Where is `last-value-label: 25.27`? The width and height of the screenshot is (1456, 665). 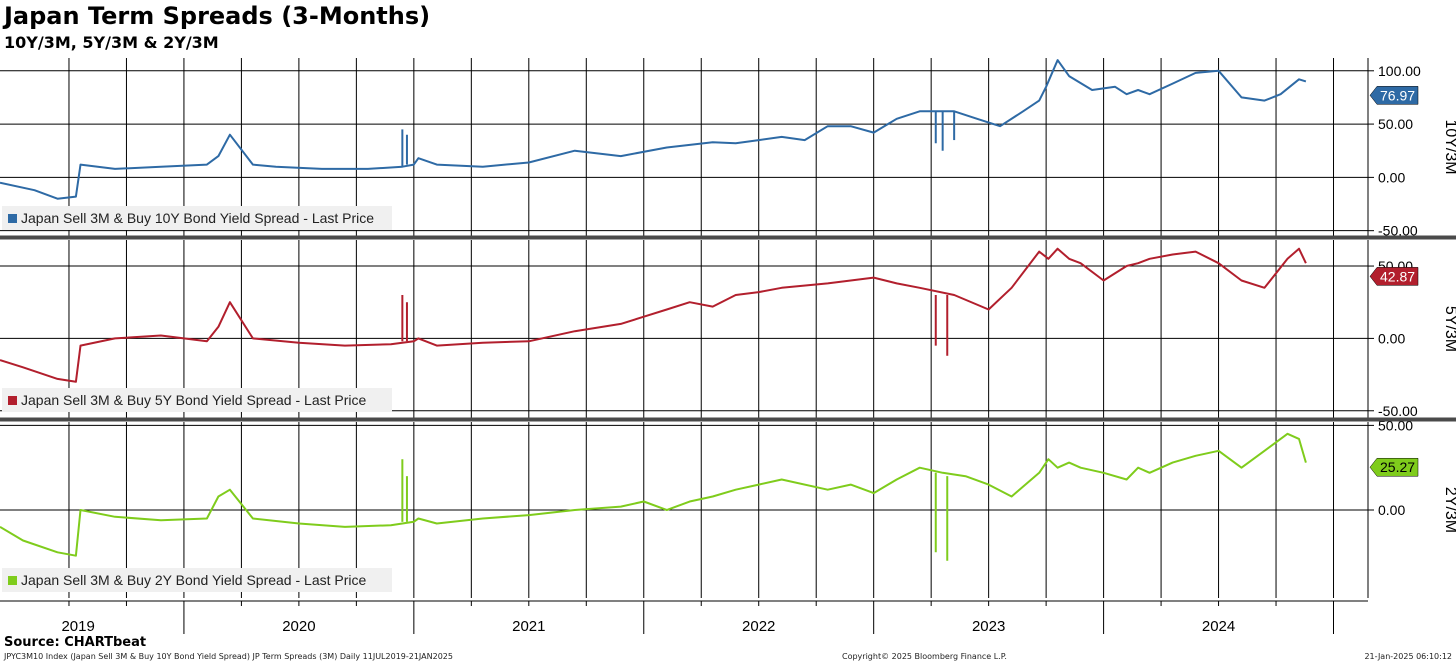 last-value-label: 25.27 is located at coordinates (1397, 467).